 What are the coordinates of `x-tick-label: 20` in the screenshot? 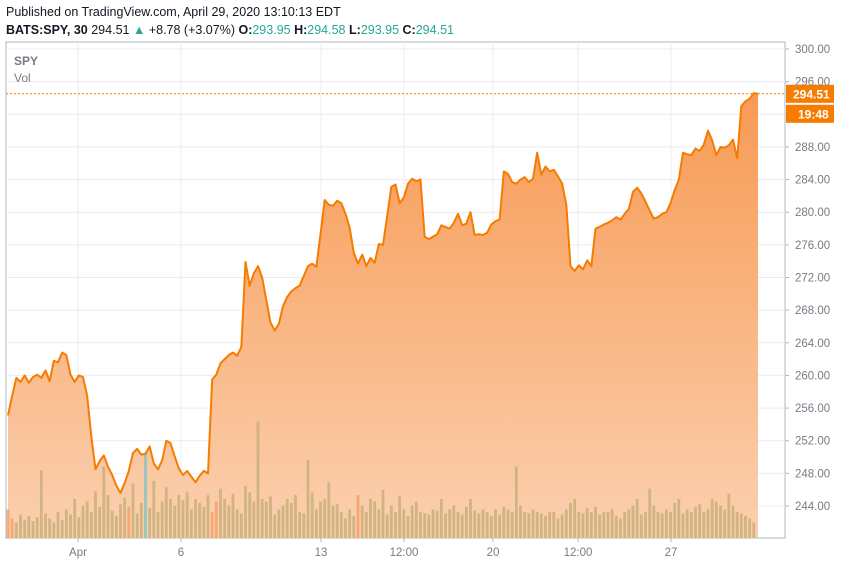 It's located at (493, 553).